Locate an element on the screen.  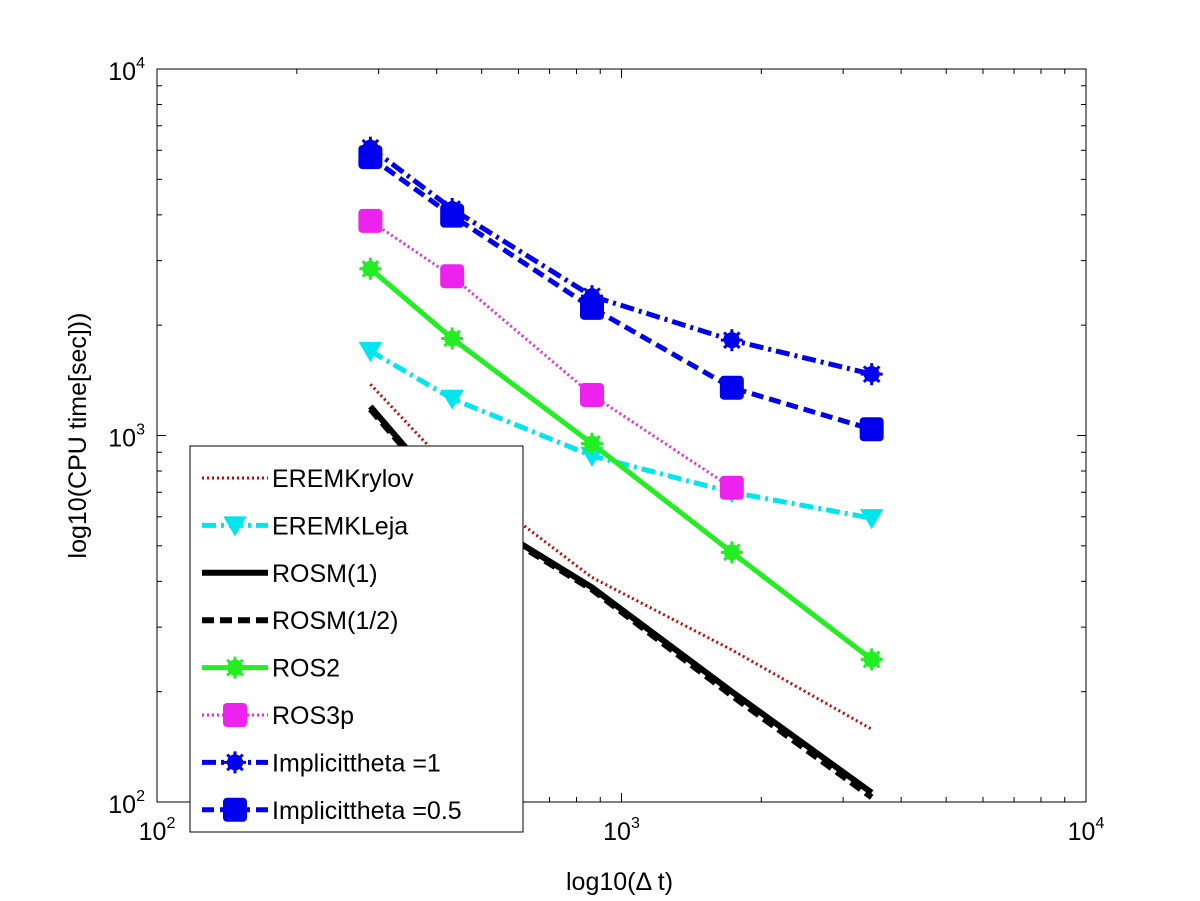
x-tick-label: 10³ is located at coordinates (621, 830).